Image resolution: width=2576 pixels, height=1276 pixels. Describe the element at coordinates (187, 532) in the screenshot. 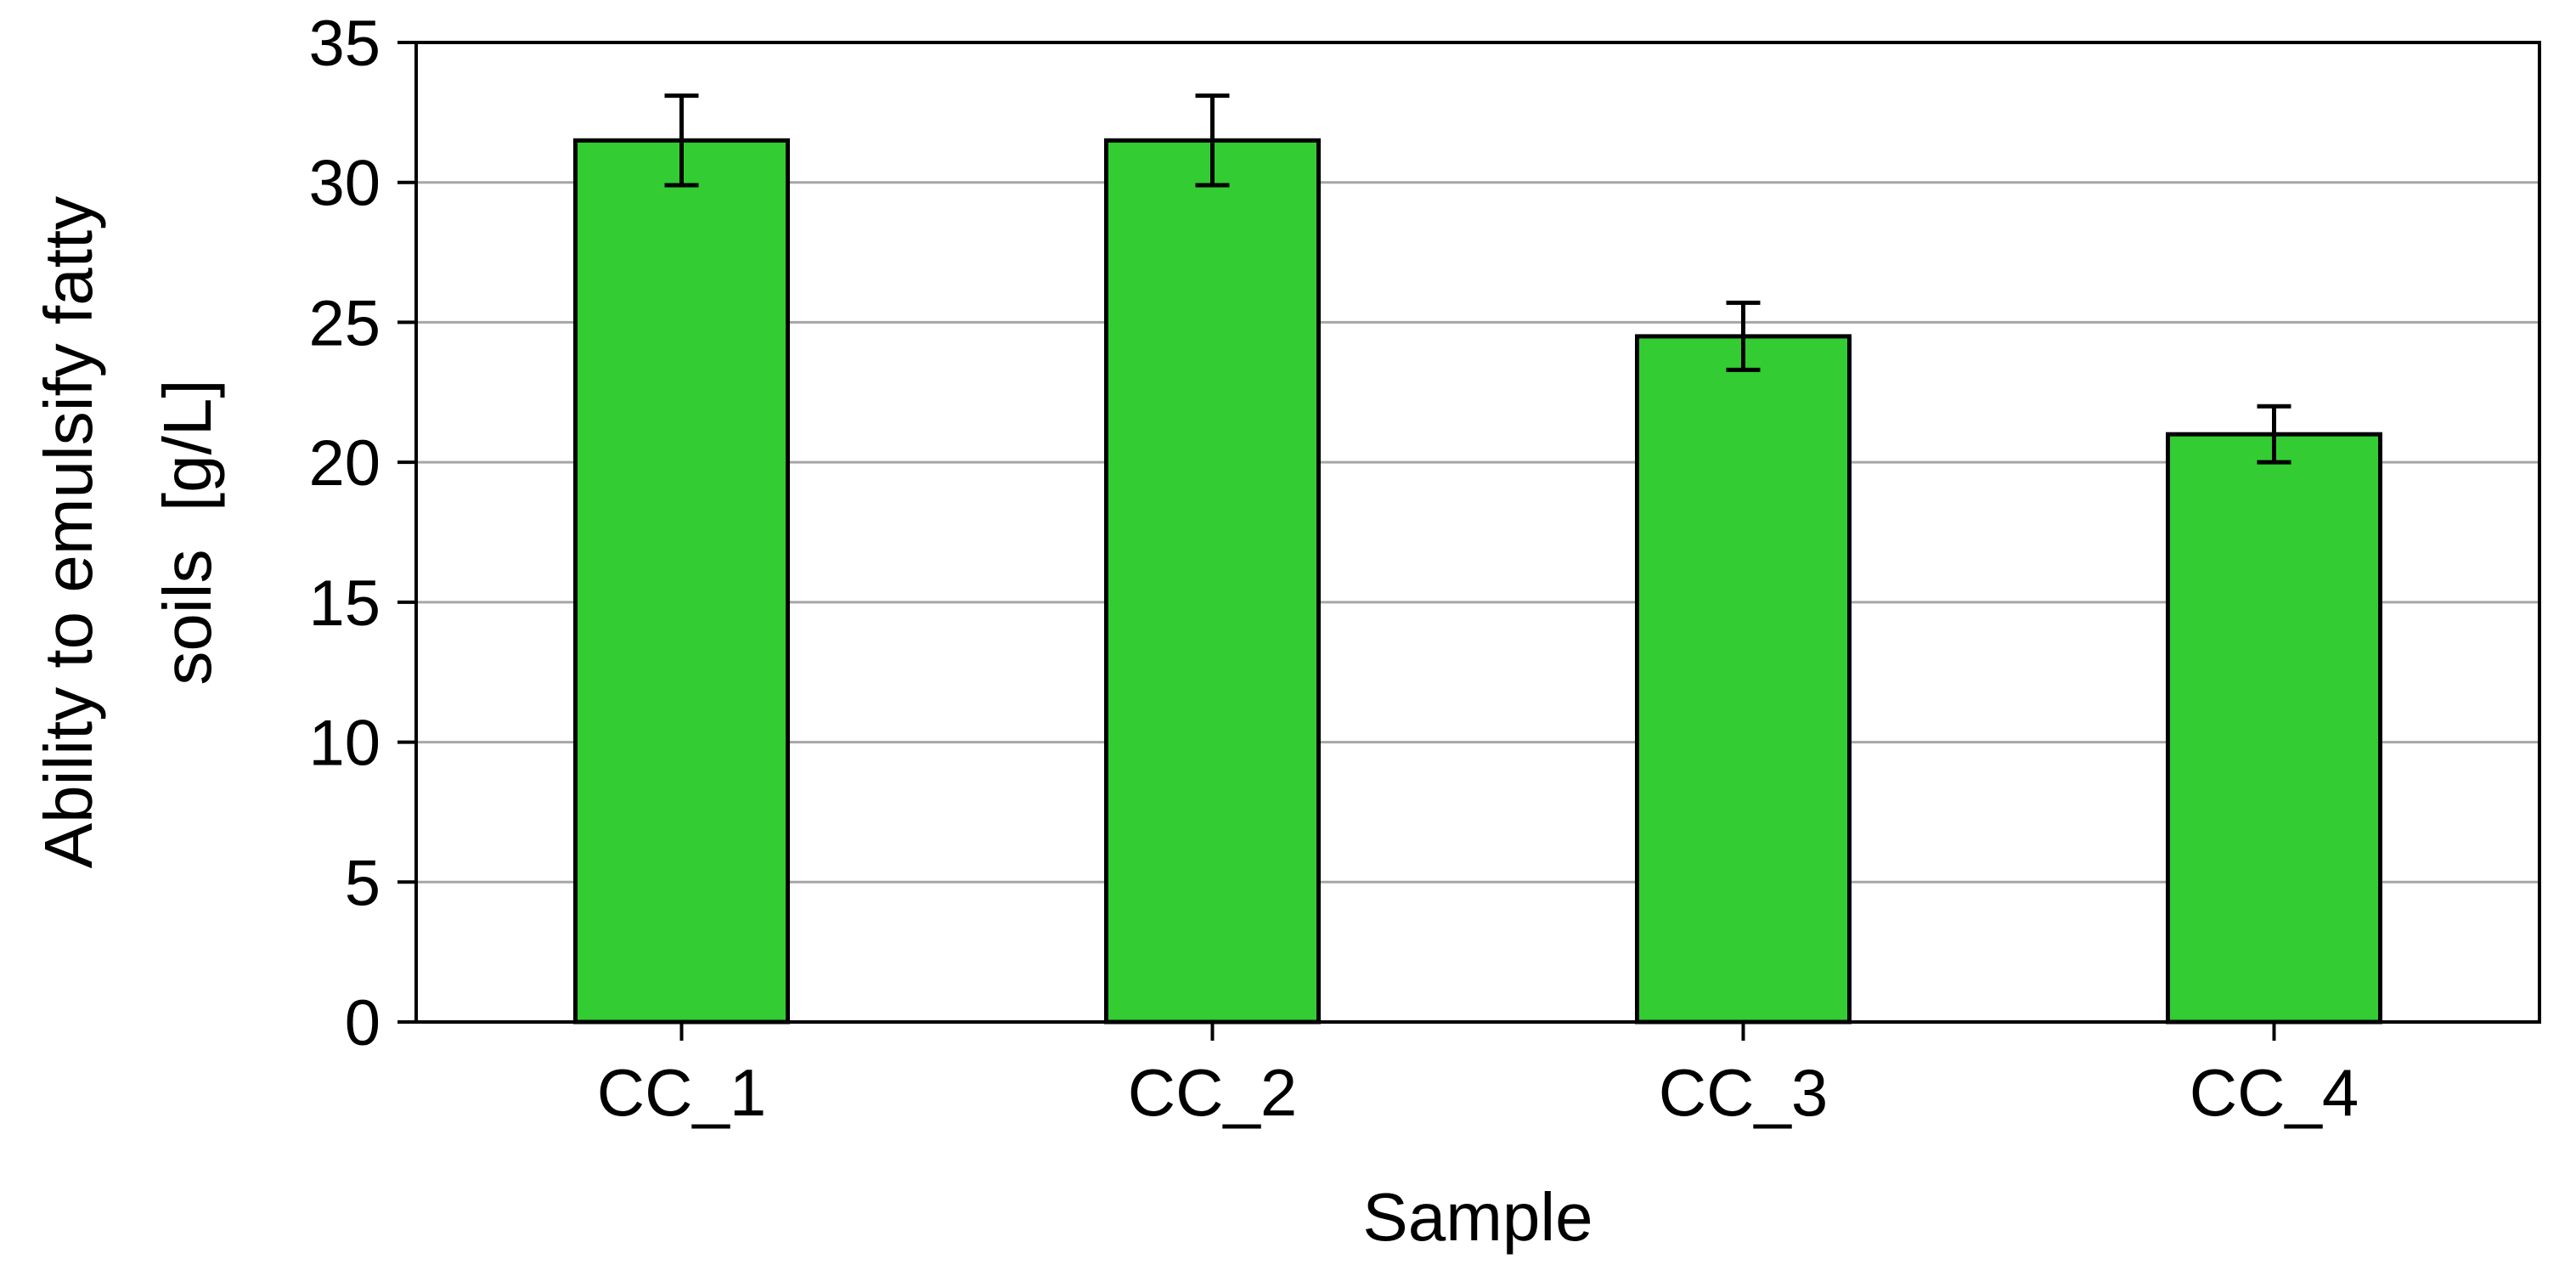

I see `y-axis-title-line-2: soils [g/L]` at that location.